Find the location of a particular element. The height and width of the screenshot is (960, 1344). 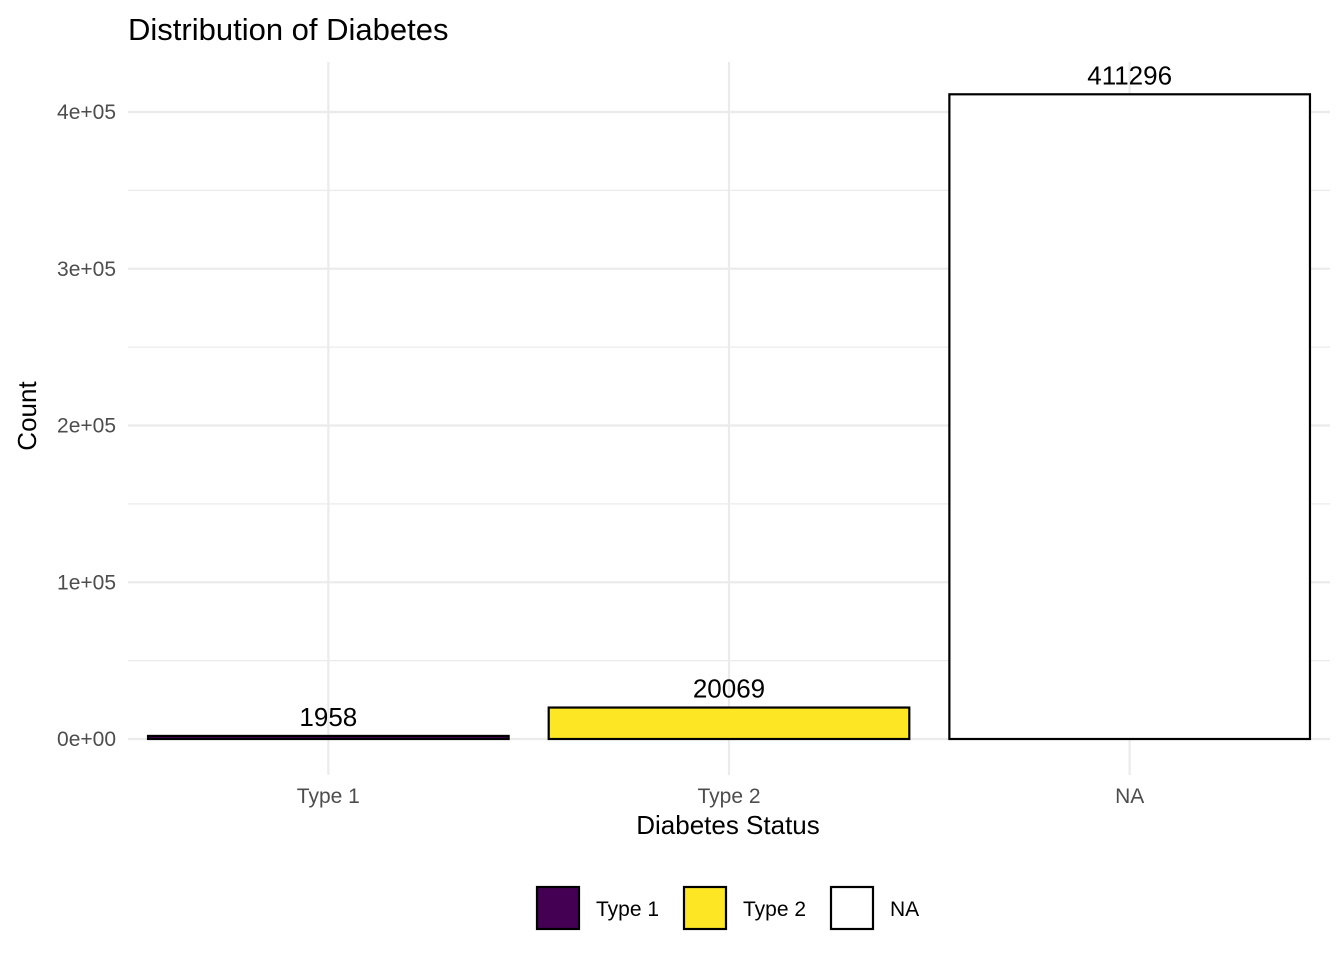

legend: Type 1 Type 2 NA is located at coordinates (727, 908).